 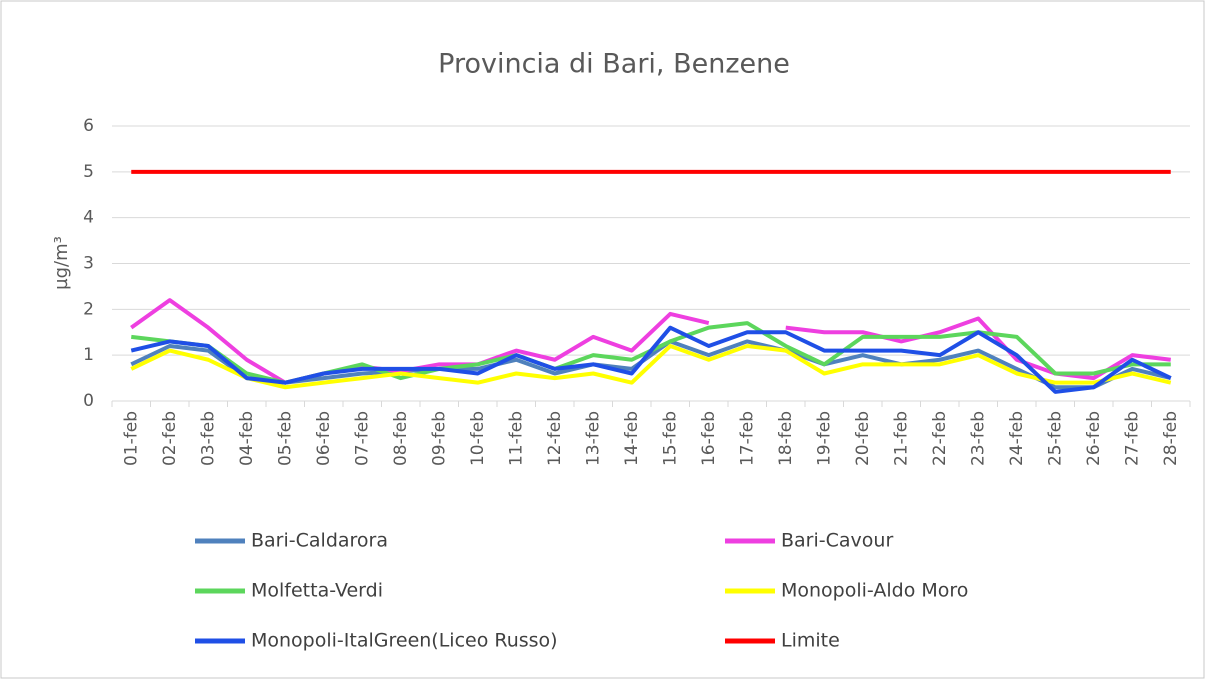 What do you see at coordinates (319, 541) in the screenshot?
I see `legend-label: Bari-Caldarora` at bounding box center [319, 541].